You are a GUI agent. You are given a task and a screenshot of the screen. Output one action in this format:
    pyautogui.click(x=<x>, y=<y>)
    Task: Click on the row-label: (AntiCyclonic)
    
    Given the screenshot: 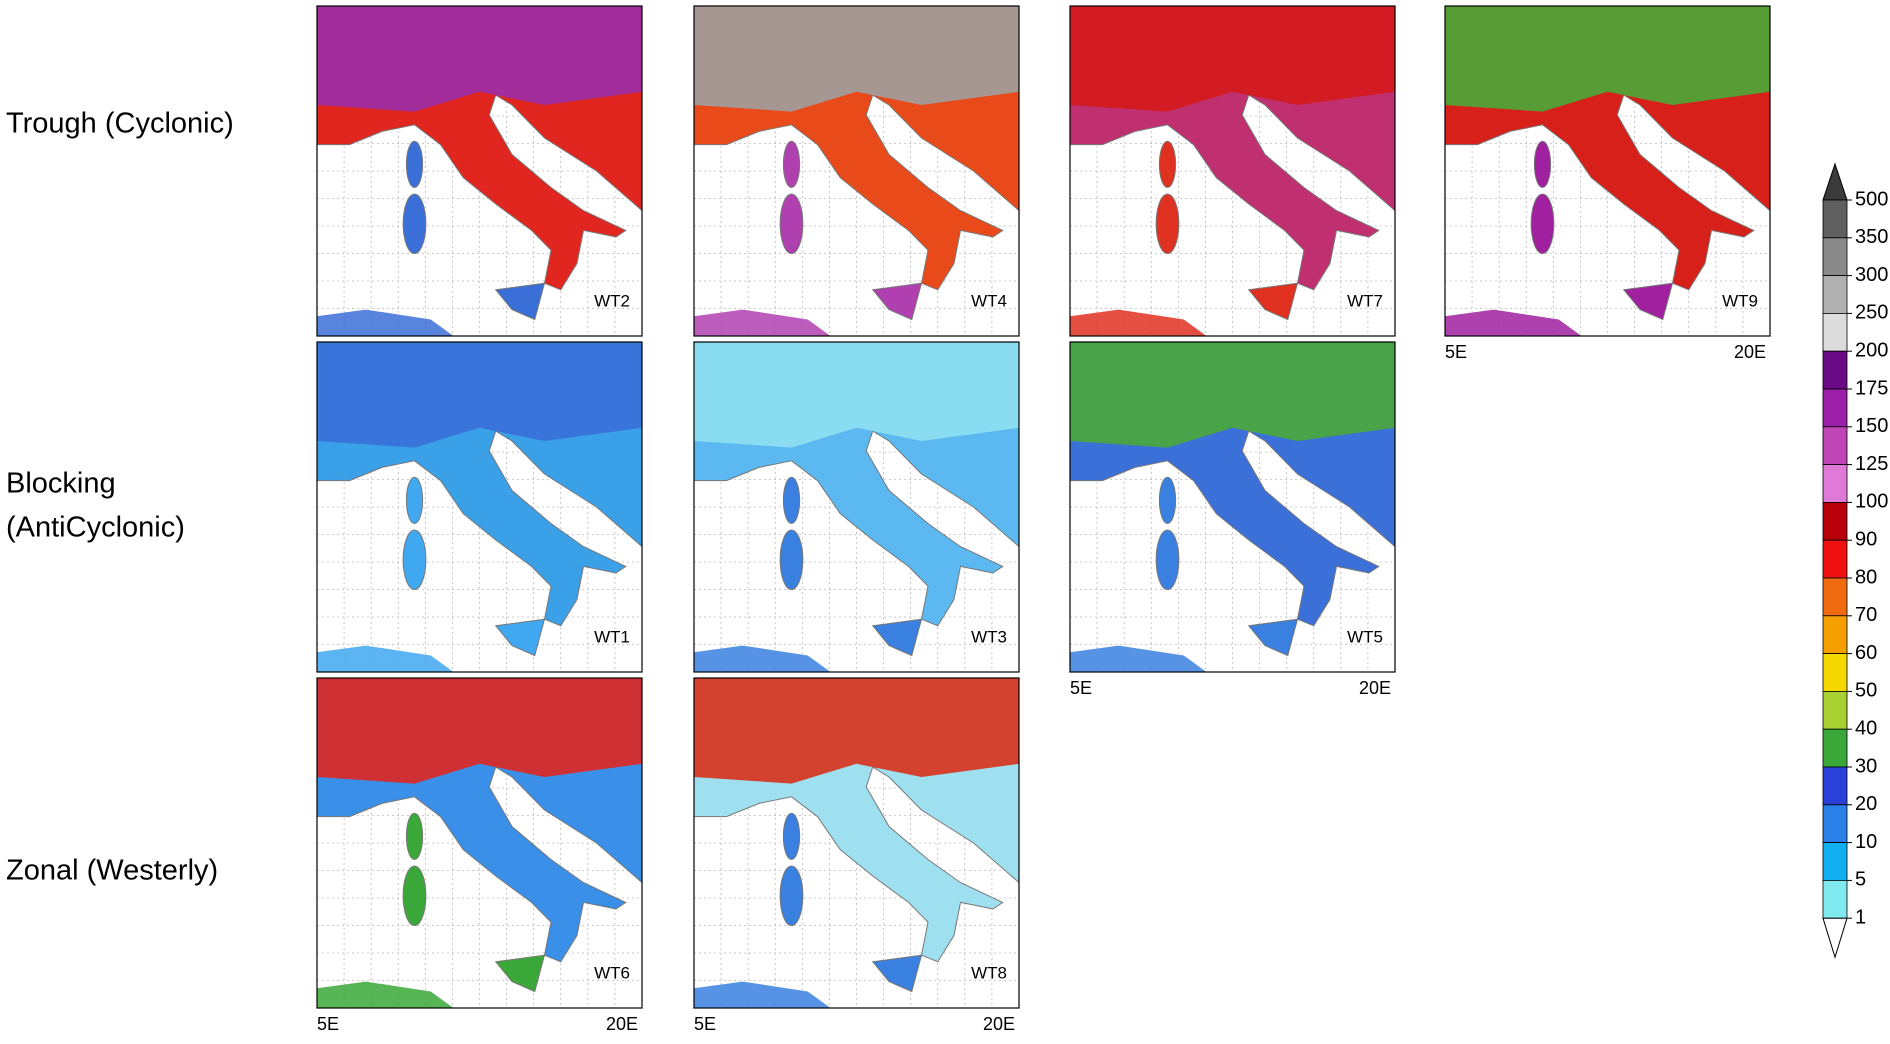 What is the action you would take?
    pyautogui.click(x=95, y=528)
    